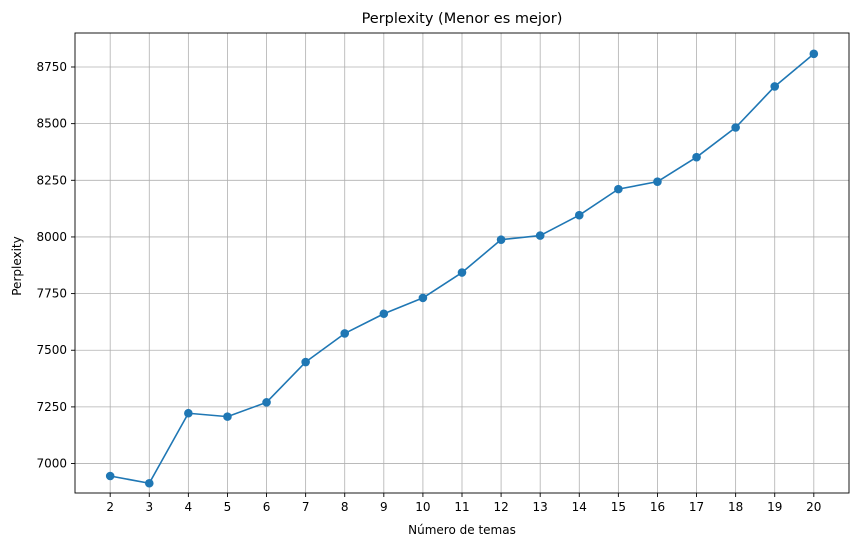 The height and width of the screenshot is (547, 859). What do you see at coordinates (51, 67) in the screenshot?
I see `y-tick-label: 8750` at bounding box center [51, 67].